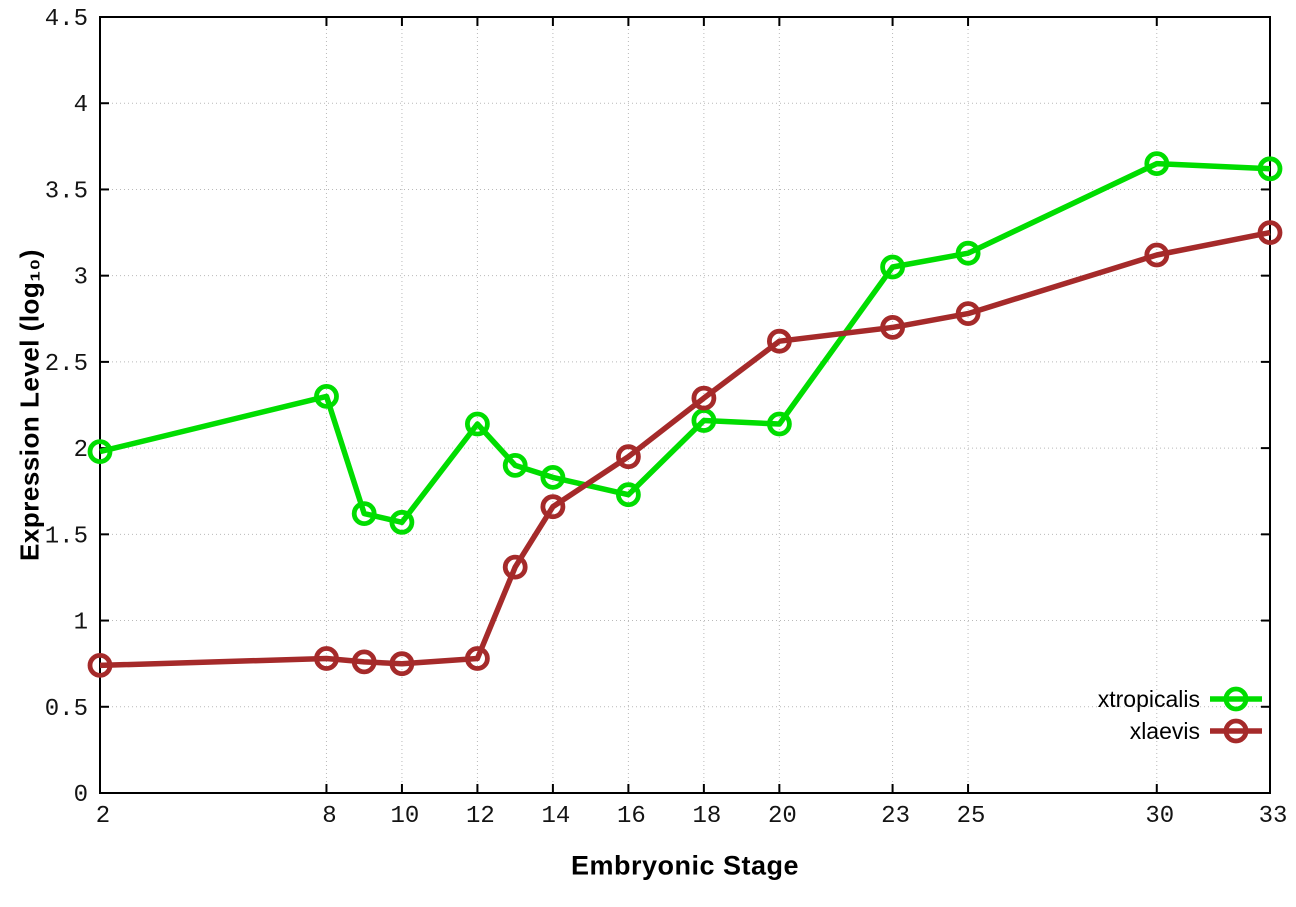 The image size is (1296, 907). What do you see at coordinates (1236, 731) in the screenshot?
I see `legend-sample-marker-xlaevis` at bounding box center [1236, 731].